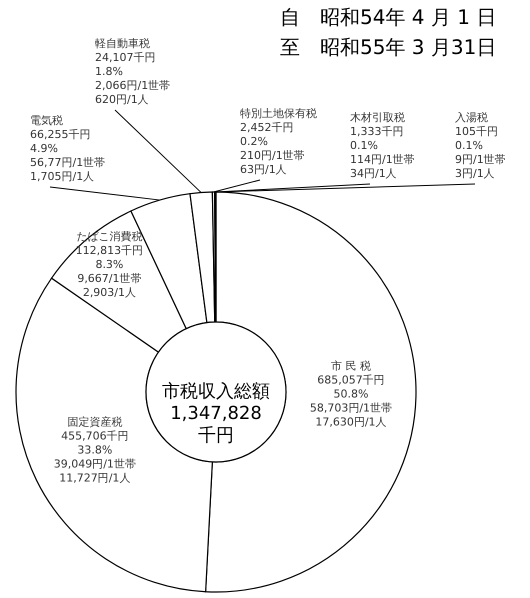 This screenshot has height=598, width=530. What do you see at coordinates (110, 272) in the screenshot?
I see `data-label: 112,813千円 8.3% 9,667/1世帯 2,903/1人` at bounding box center [110, 272].